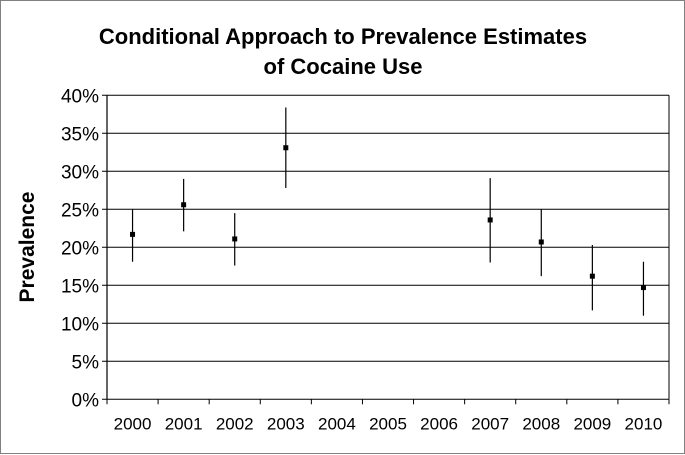  Describe the element at coordinates (80, 324) in the screenshot. I see `y-tick-label: 10%` at that location.